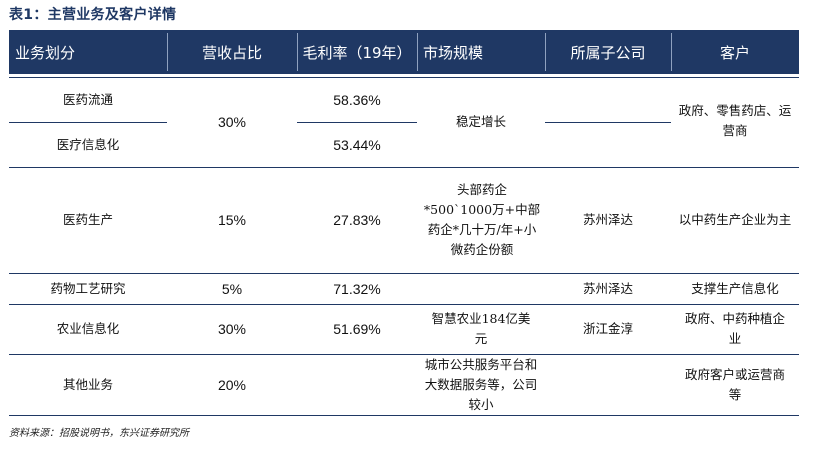 The image size is (815, 455). What do you see at coordinates (735, 120) in the screenshot?
I see `table-cell: 政府、零售药店、运营商` at bounding box center [735, 120].